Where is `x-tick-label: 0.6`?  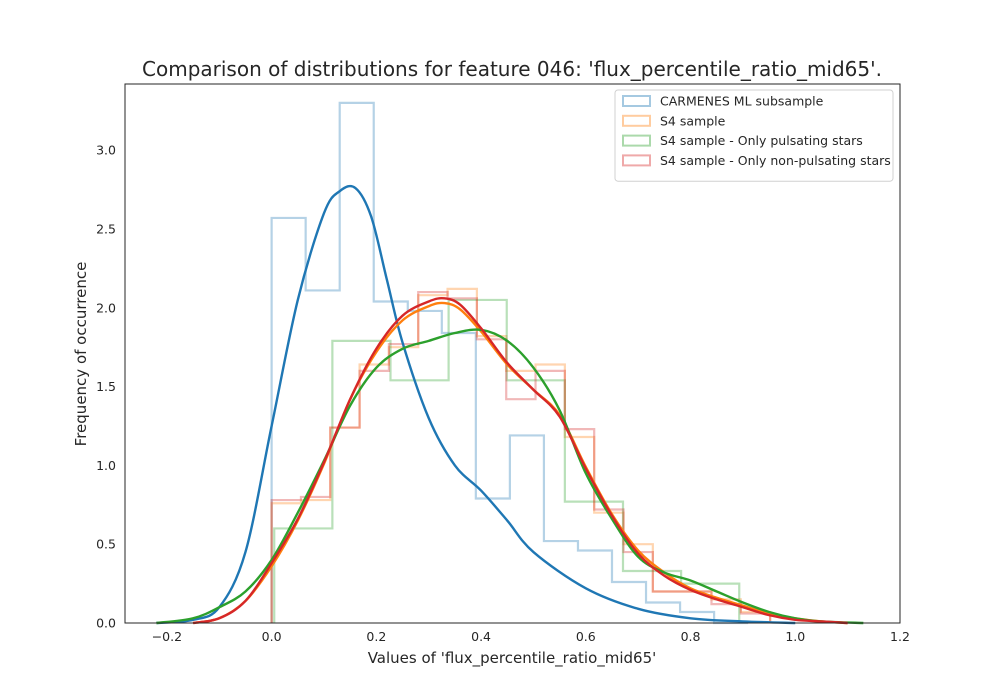 x-tick-label: 0.6 is located at coordinates (586, 636).